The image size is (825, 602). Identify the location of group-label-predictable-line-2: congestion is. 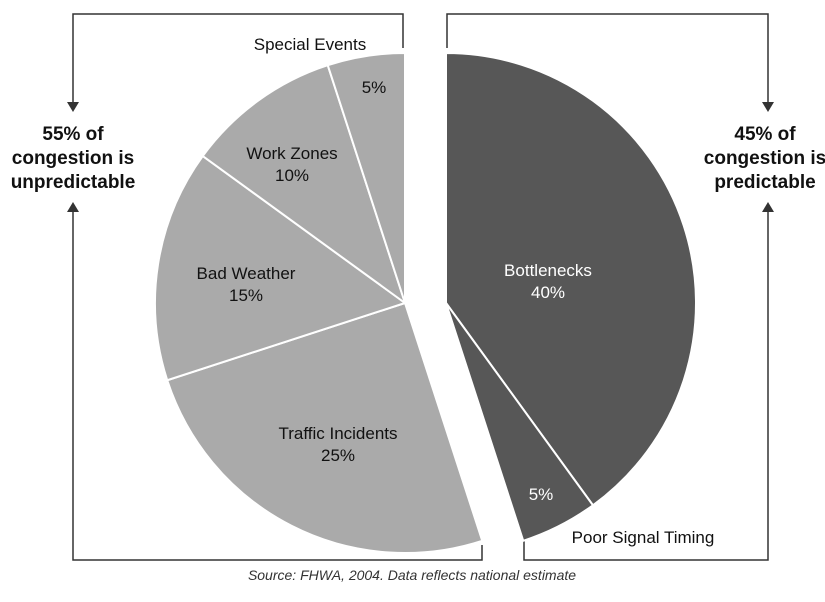
(764, 158).